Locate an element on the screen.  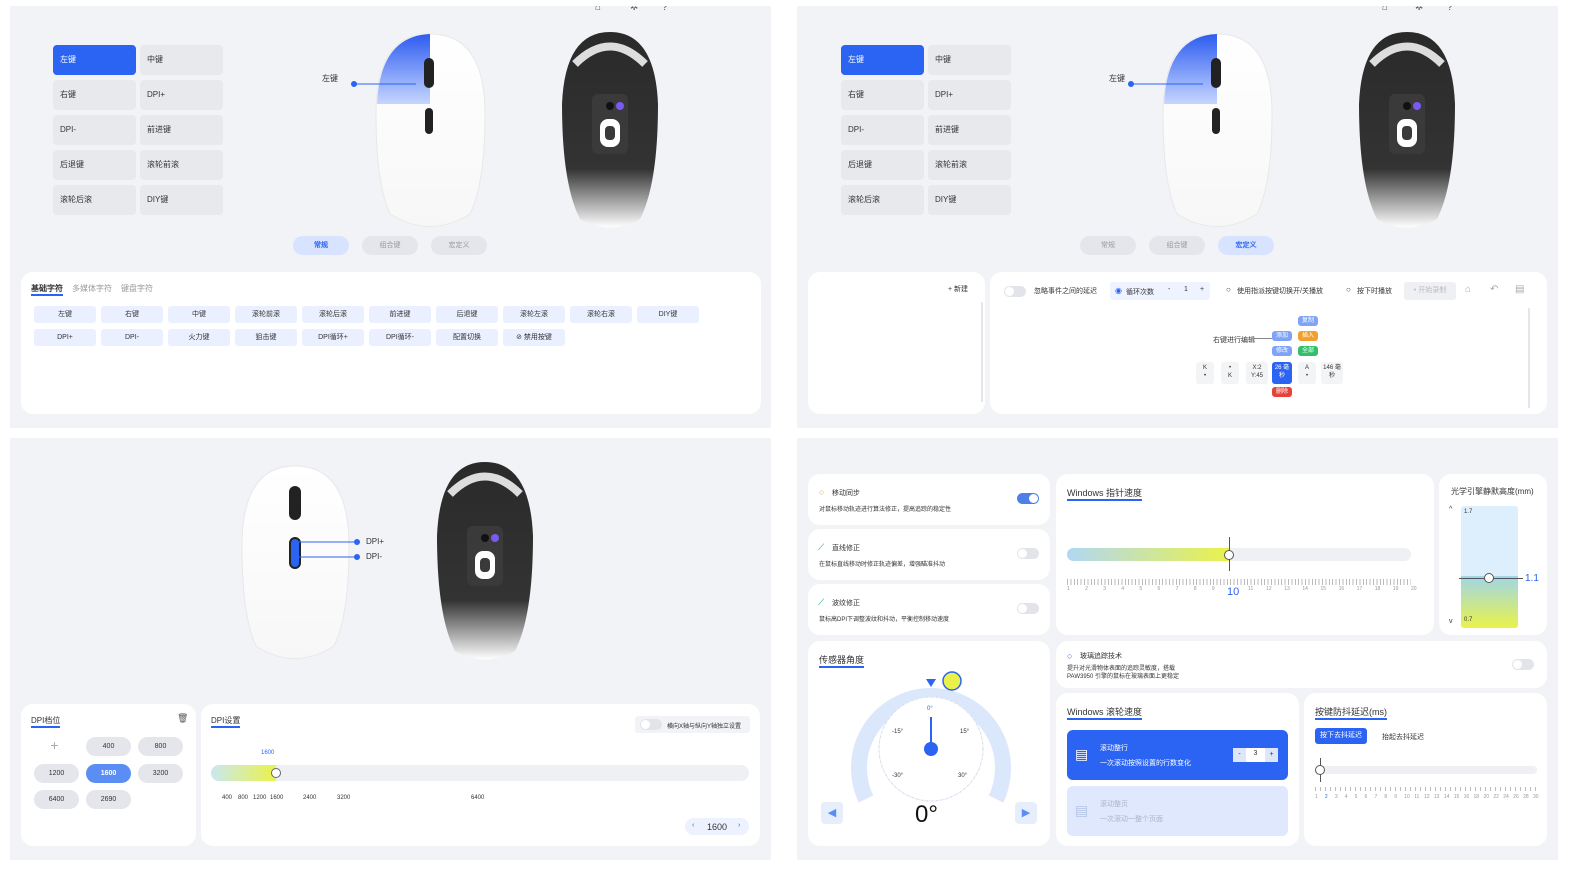
lod-thumb is located at coordinates (1489, 578).